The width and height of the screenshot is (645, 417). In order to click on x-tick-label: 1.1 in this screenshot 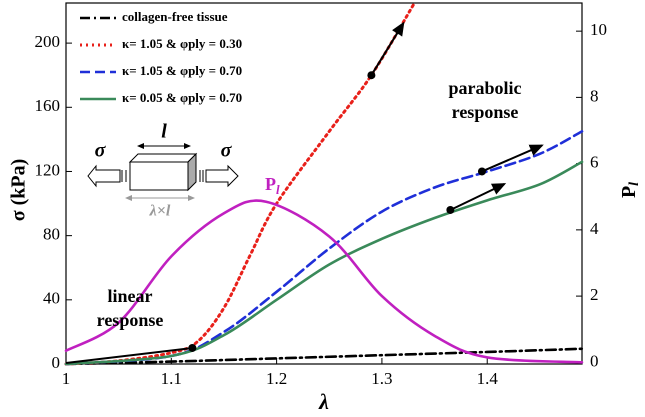, I will do `click(171, 378)`.